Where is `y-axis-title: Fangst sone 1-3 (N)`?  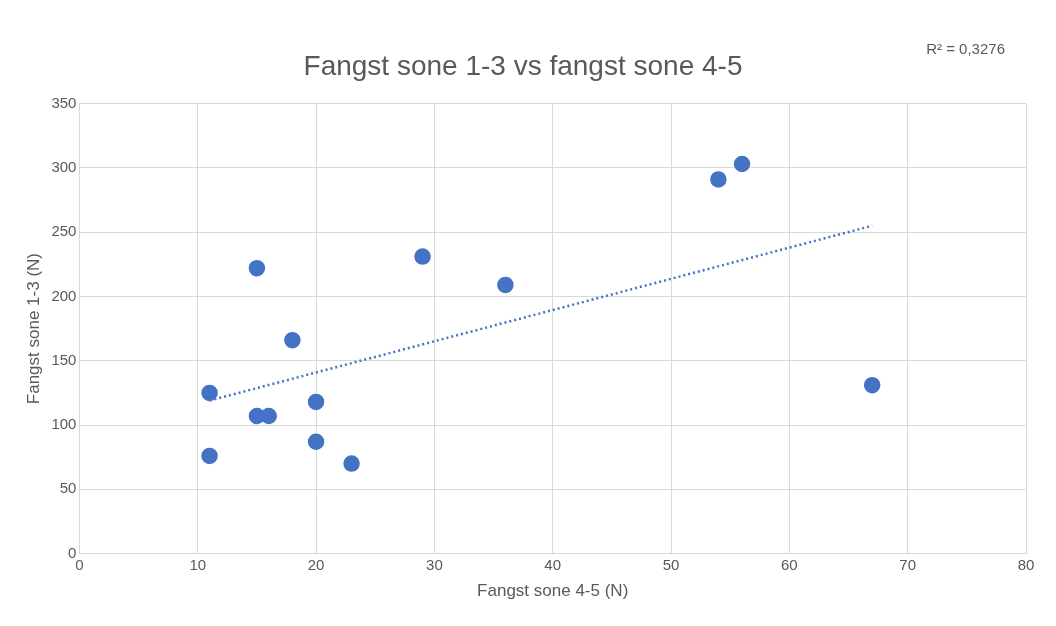
y-axis-title: Fangst sone 1-3 (N) is located at coordinates (33, 329).